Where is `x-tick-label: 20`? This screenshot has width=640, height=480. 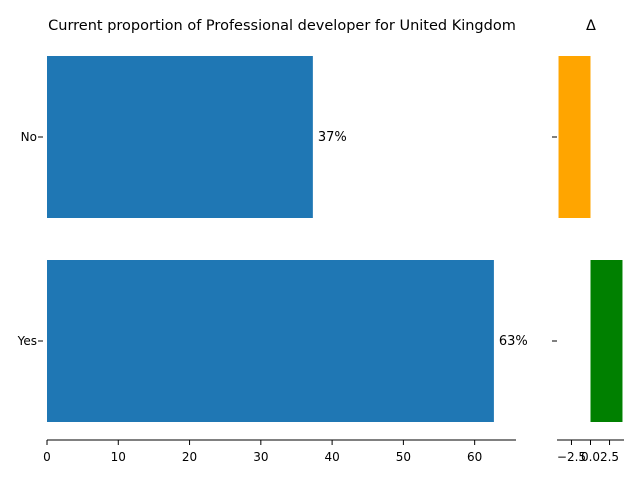 x-tick-label: 20 is located at coordinates (189, 457).